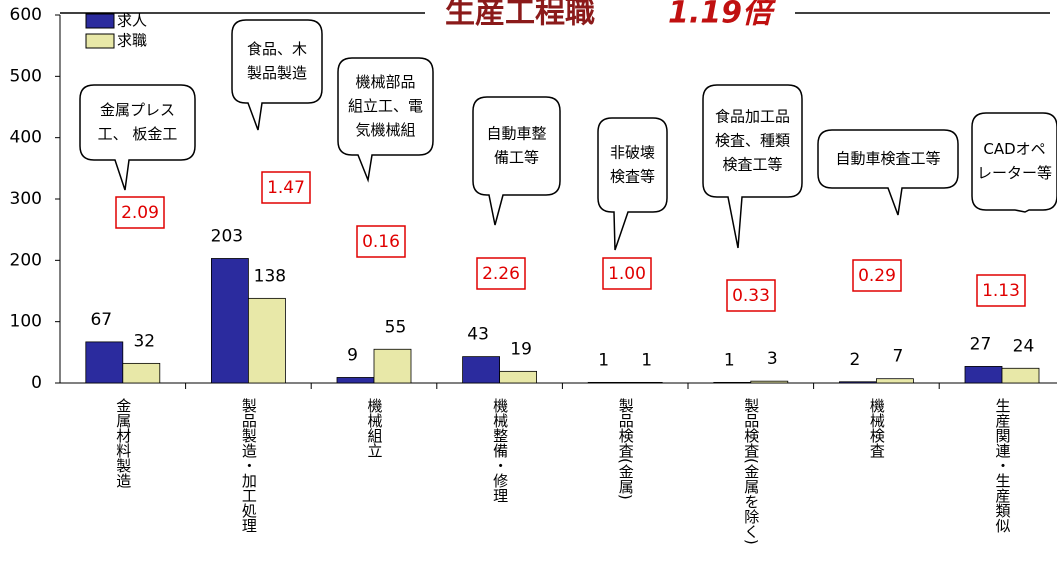 The width and height of the screenshot is (1057, 578). I want to click on data-label: 55, so click(396, 327).